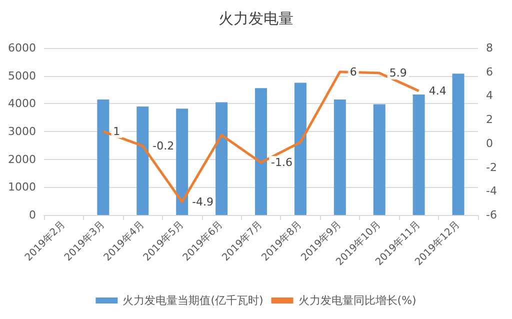 The width and height of the screenshot is (512, 319). What do you see at coordinates (32, 215) in the screenshot?
I see `y-tick-label: 0` at bounding box center [32, 215].